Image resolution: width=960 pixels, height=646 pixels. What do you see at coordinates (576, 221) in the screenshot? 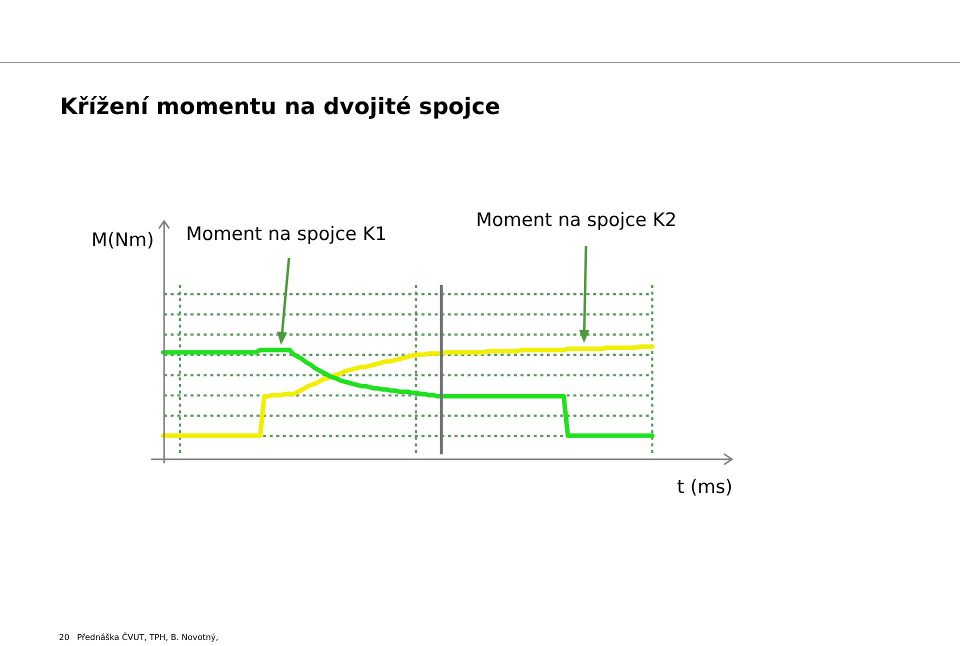
I see `text: Moment na spojce K2` at bounding box center [576, 221].